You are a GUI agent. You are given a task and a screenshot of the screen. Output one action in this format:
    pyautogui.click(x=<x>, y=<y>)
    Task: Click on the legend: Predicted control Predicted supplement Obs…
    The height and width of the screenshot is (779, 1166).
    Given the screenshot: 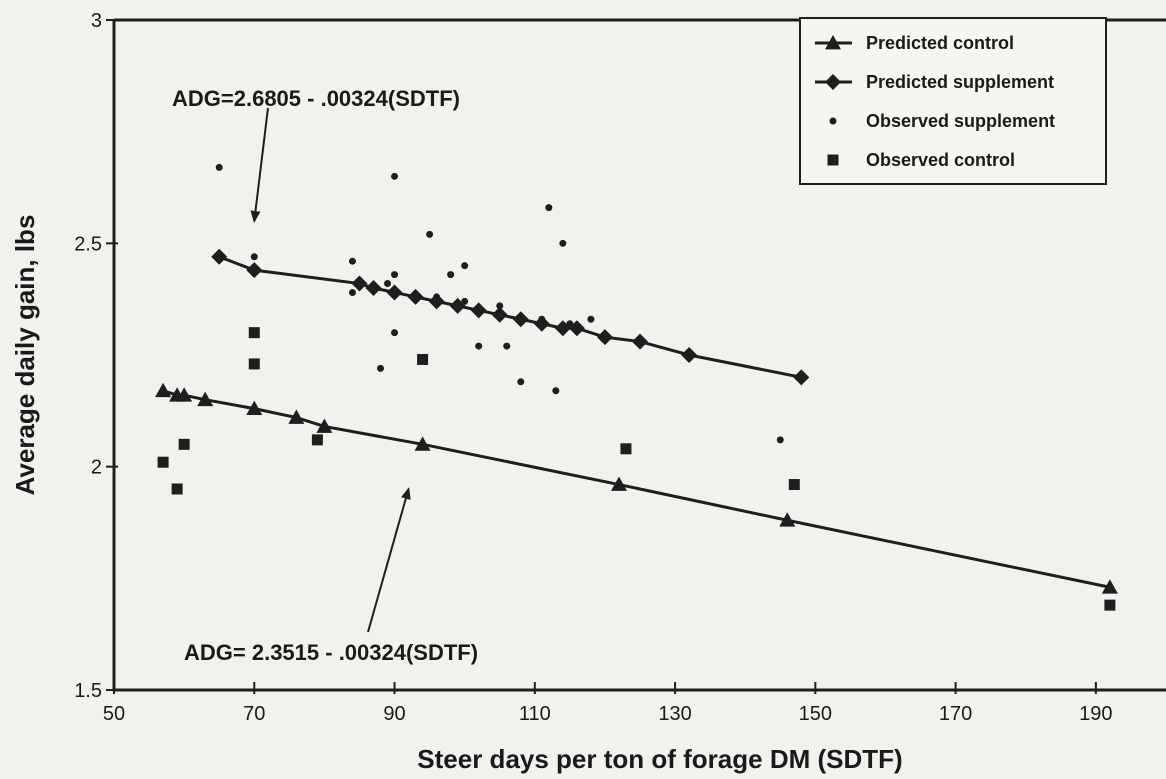 What is the action you would take?
    pyautogui.click(x=953, y=101)
    